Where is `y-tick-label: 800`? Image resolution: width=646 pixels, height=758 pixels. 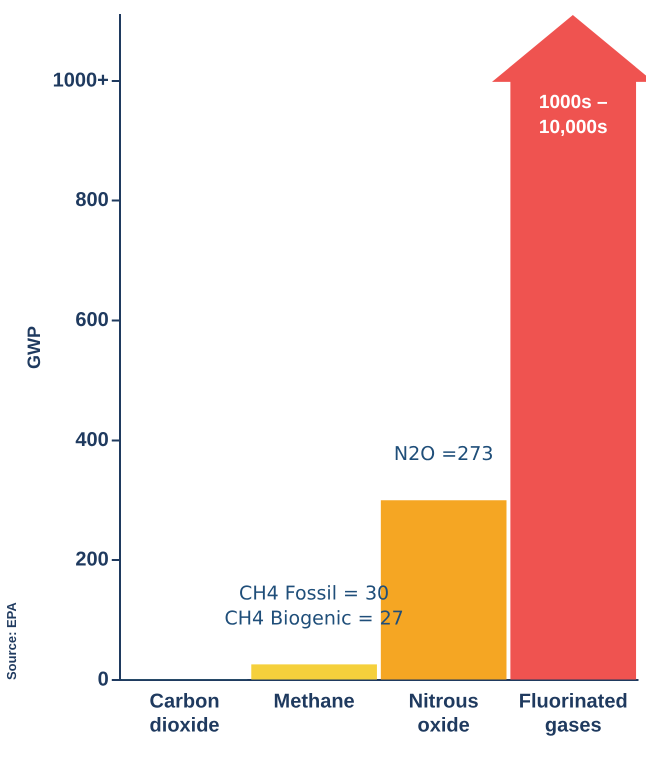
y-tick-label: 800 is located at coordinates (92, 200).